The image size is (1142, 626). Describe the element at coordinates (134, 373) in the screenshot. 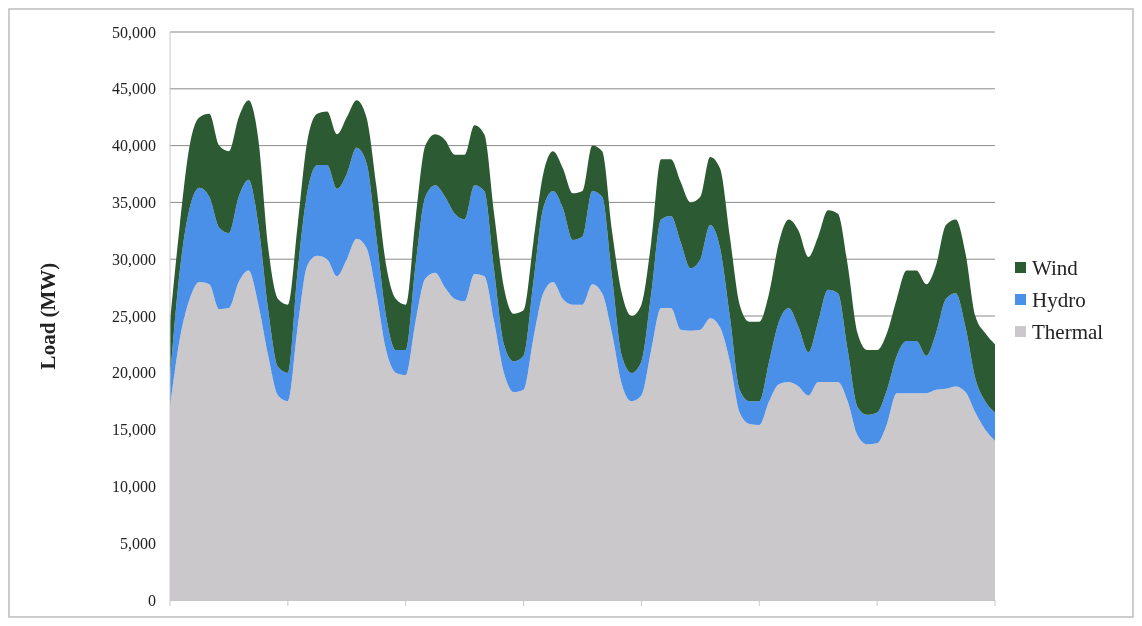

I see `y-tick-label: 20,000` at that location.